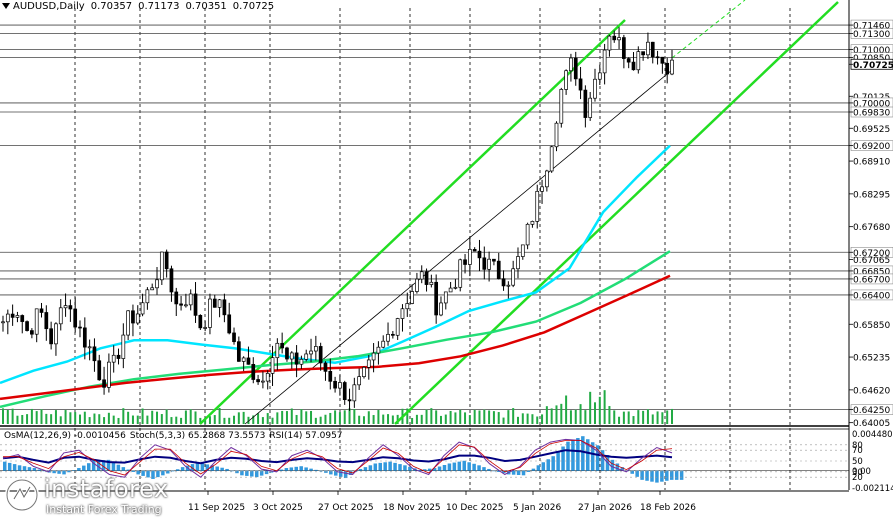  What do you see at coordinates (159, 6) in the screenshot?
I see `ticker-high: 0.71173` at bounding box center [159, 6].